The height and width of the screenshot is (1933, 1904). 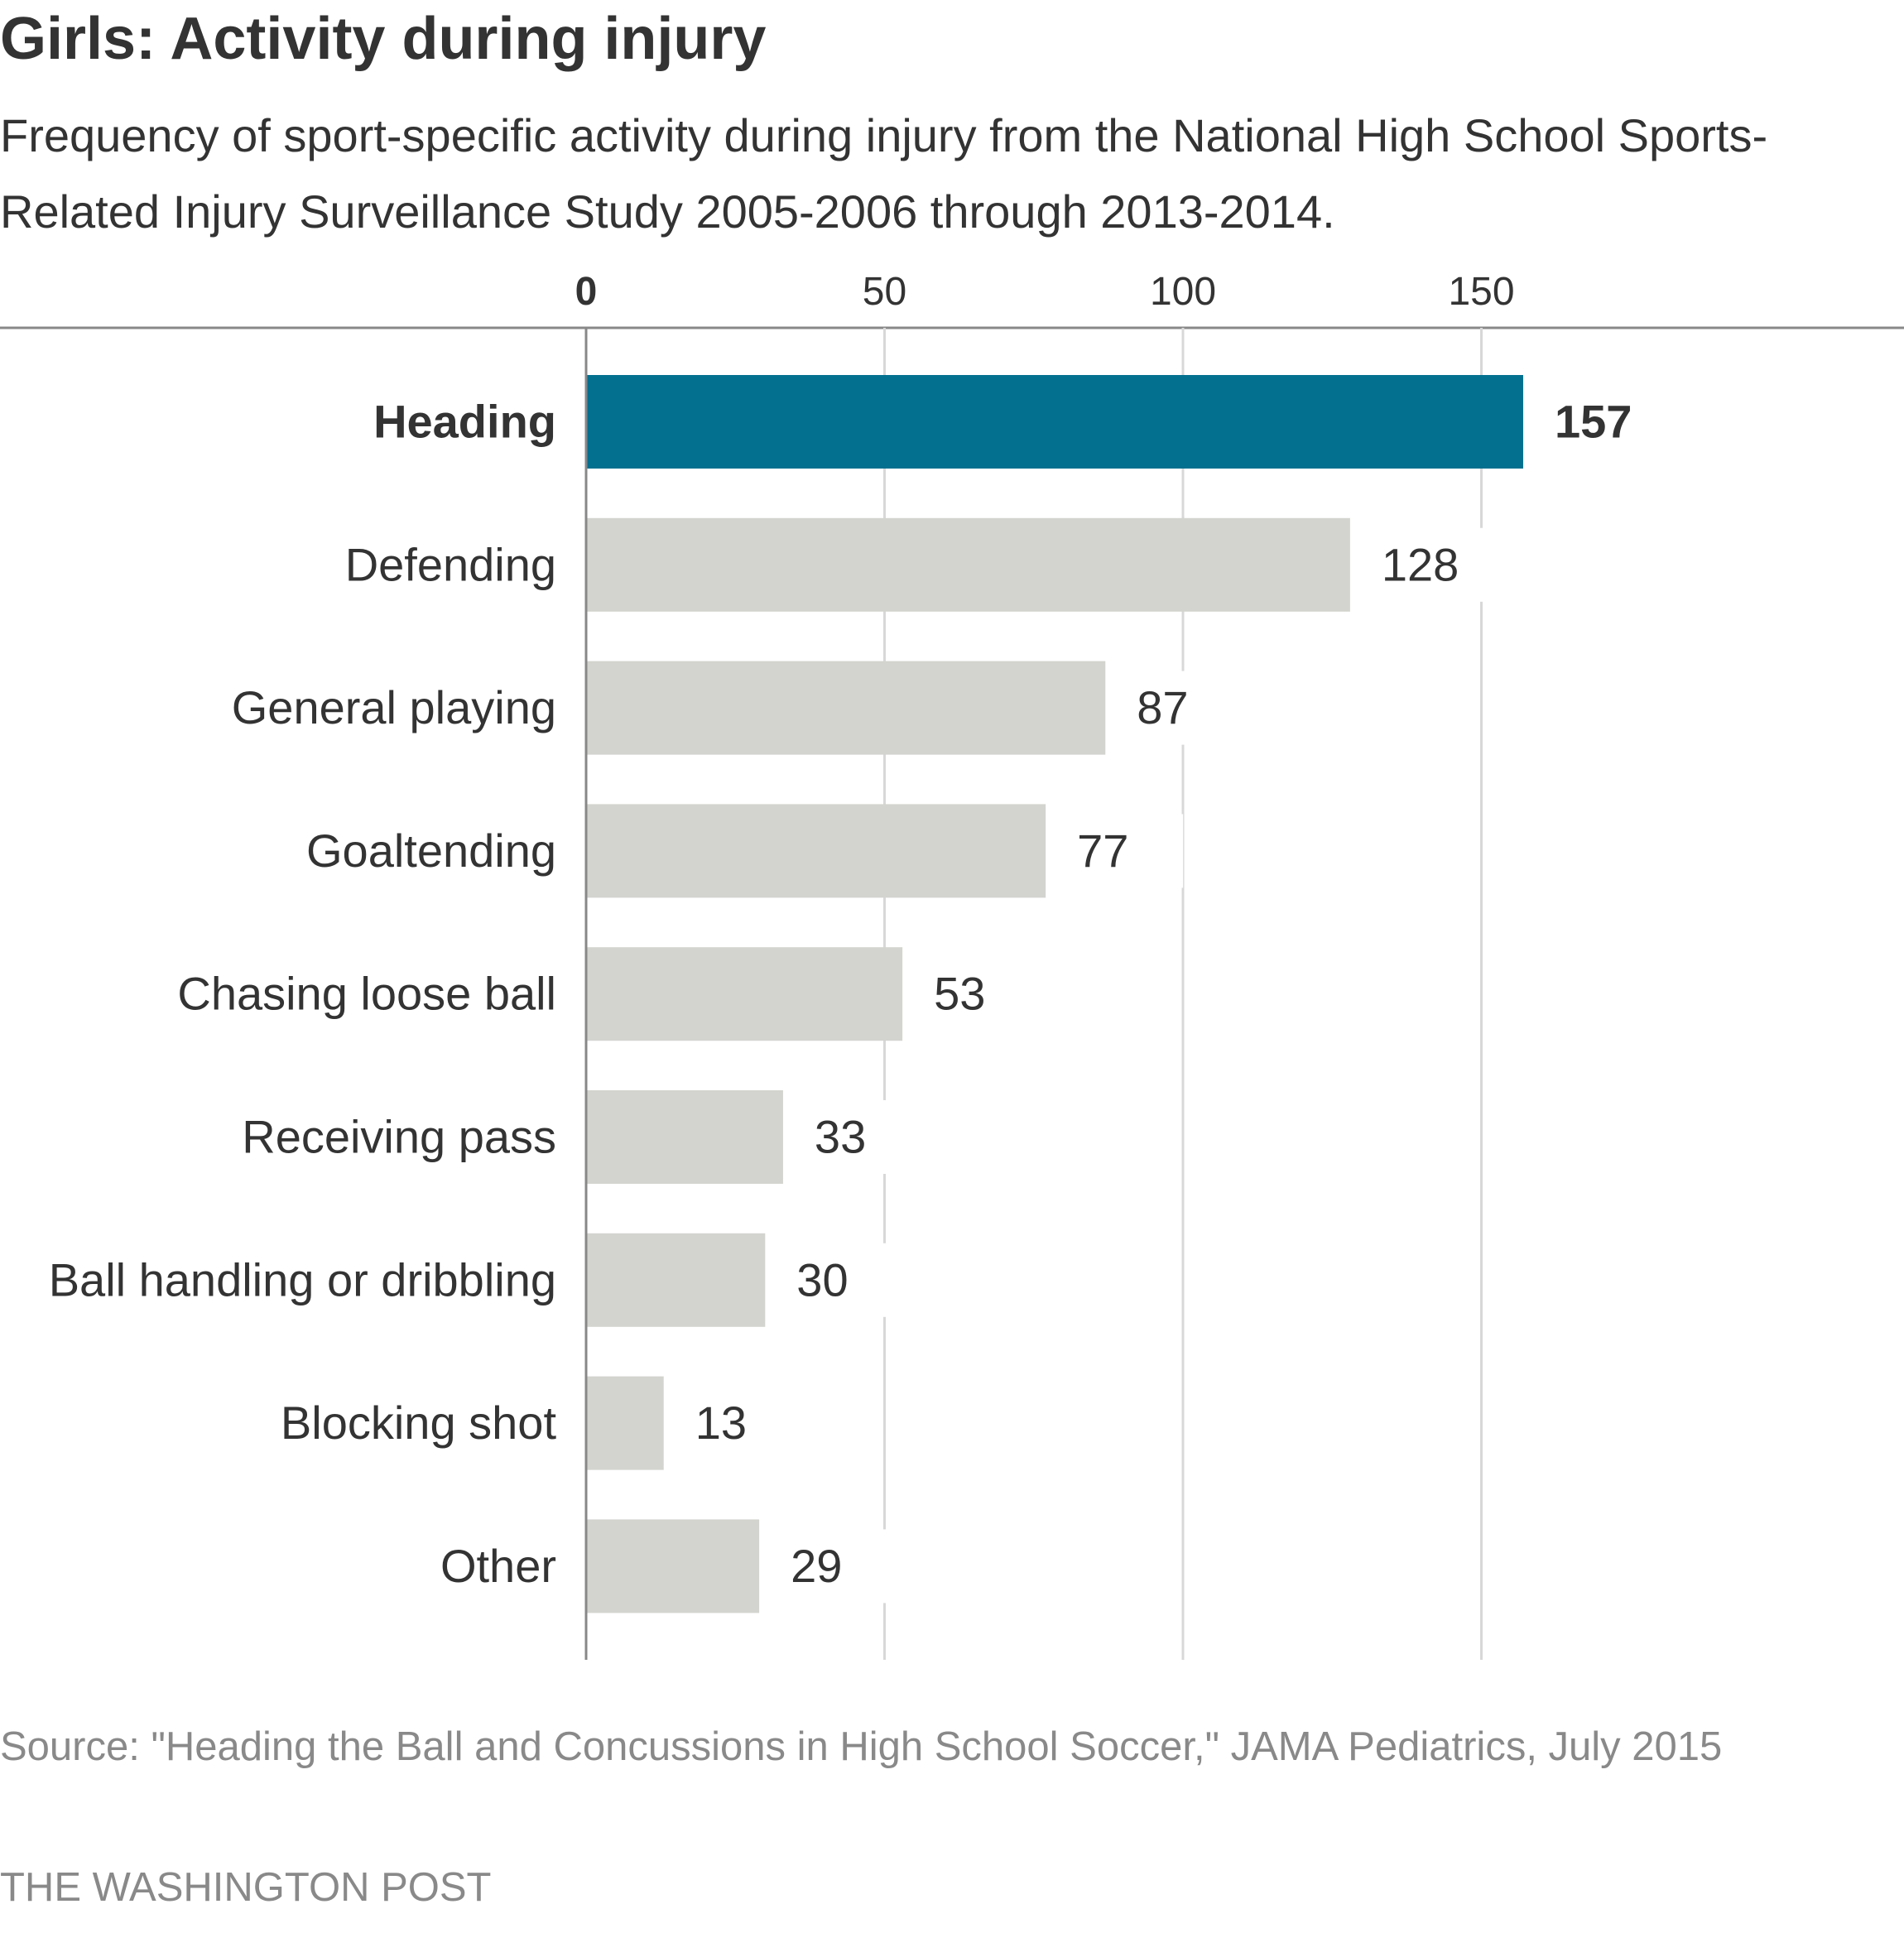 I want to click on category-label: Heading, so click(x=464, y=422).